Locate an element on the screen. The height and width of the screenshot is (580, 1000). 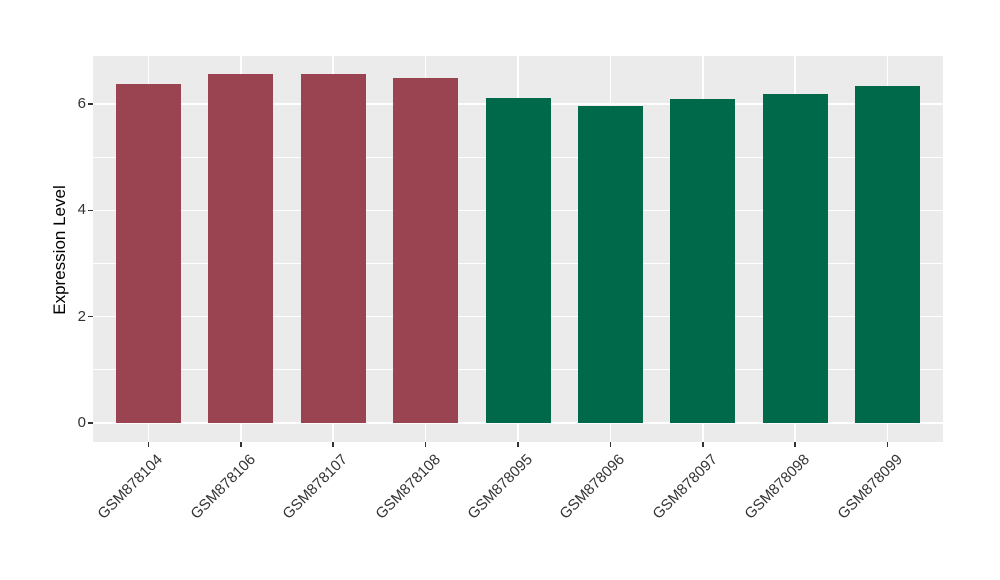
x-tick-mark-GSM878107 is located at coordinates (333, 444).